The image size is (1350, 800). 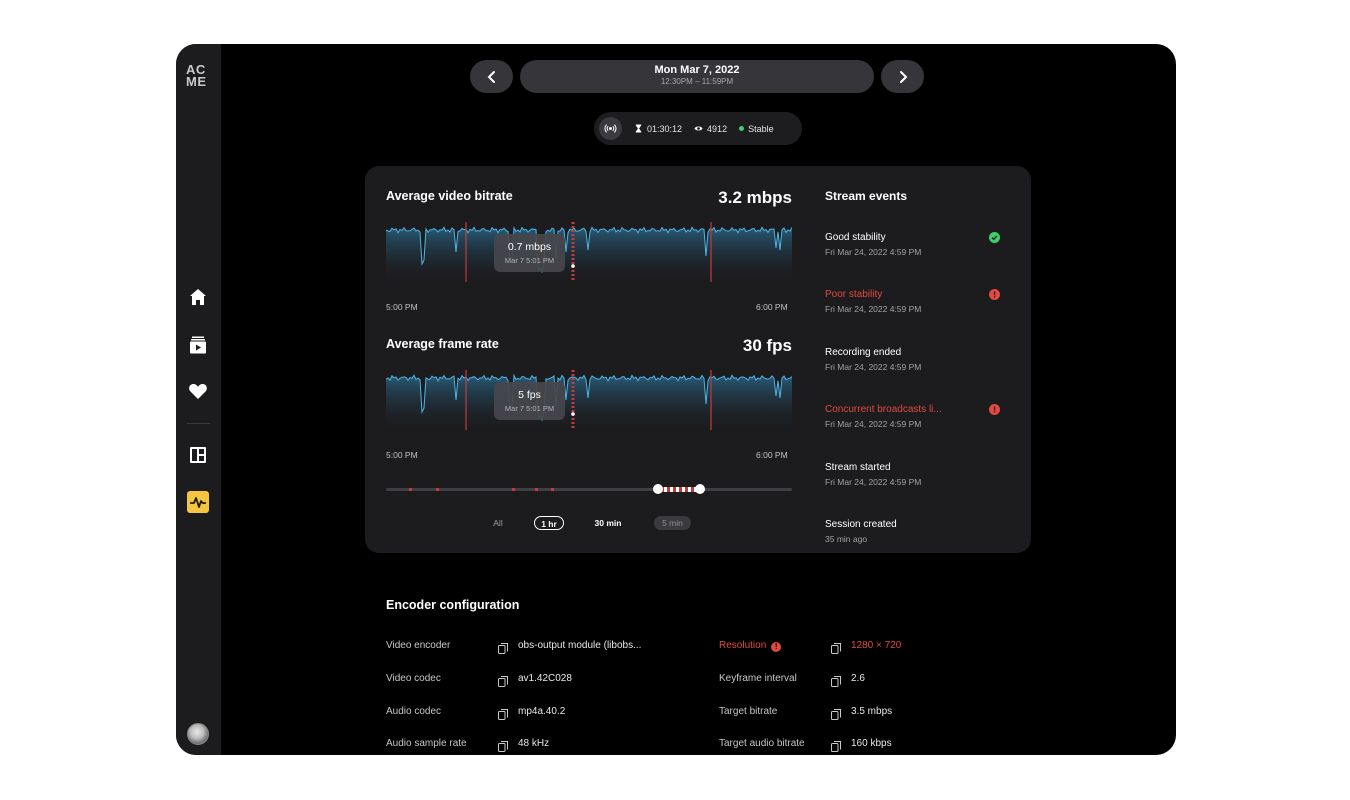 What do you see at coordinates (772, 455) in the screenshot?
I see `framerate-x-end: 6:00 PM` at bounding box center [772, 455].